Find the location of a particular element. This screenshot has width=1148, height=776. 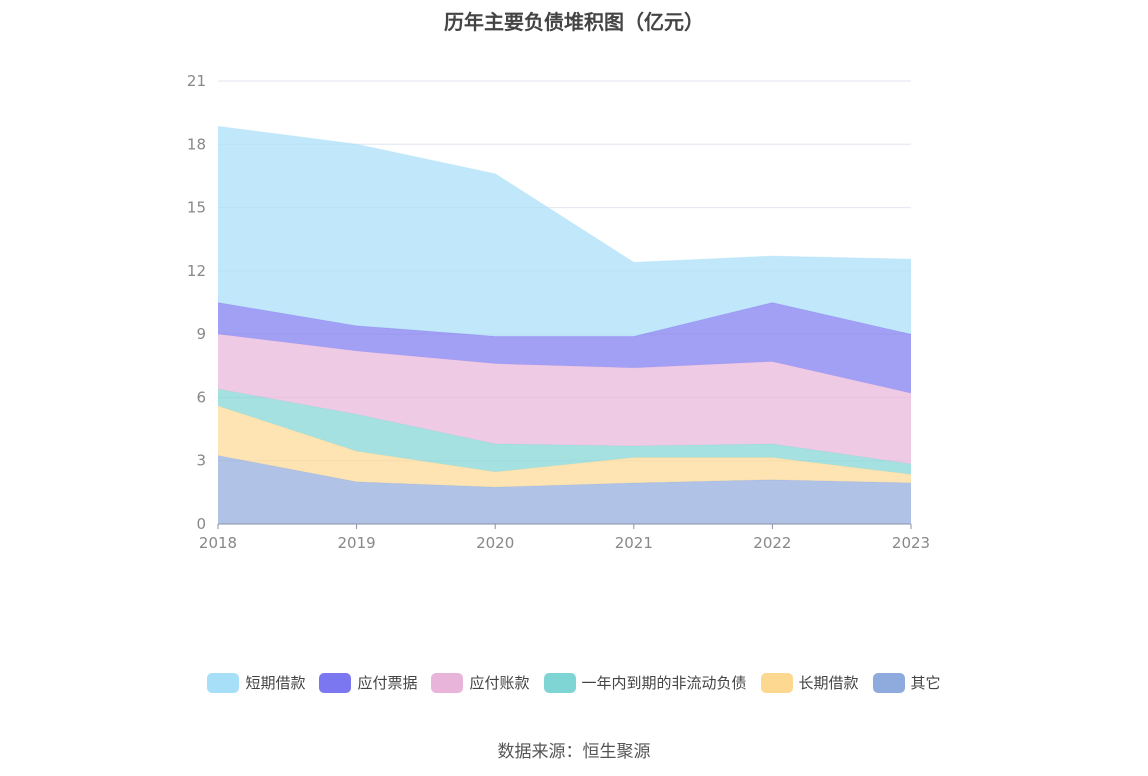

legend-item: 应付账款 is located at coordinates (480, 682).